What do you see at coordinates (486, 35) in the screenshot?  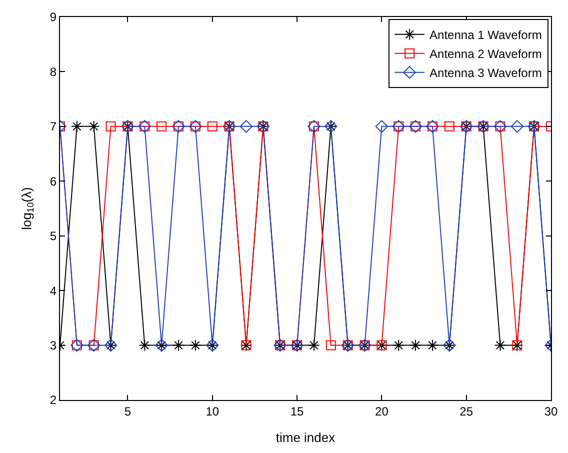 I see `legend-label: Antenna 1 Waveform` at bounding box center [486, 35].